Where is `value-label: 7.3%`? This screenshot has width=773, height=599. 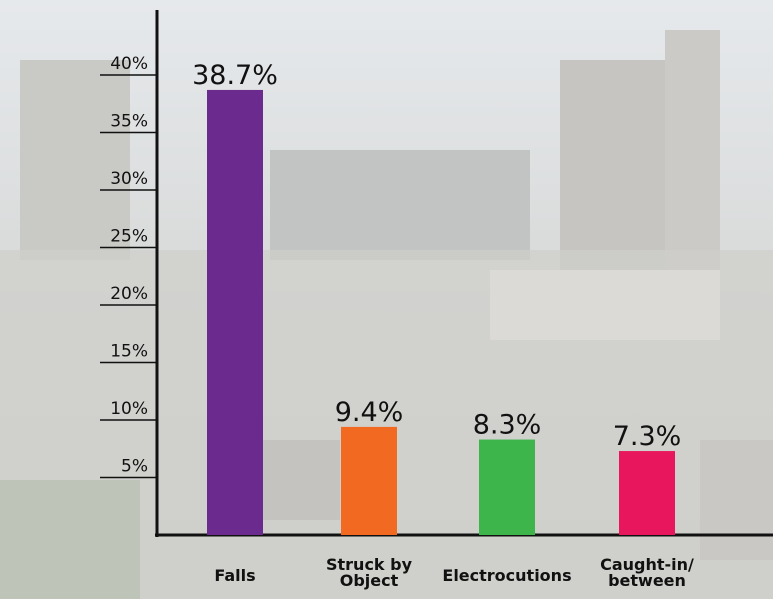
value-label: 7.3% is located at coordinates (647, 436).